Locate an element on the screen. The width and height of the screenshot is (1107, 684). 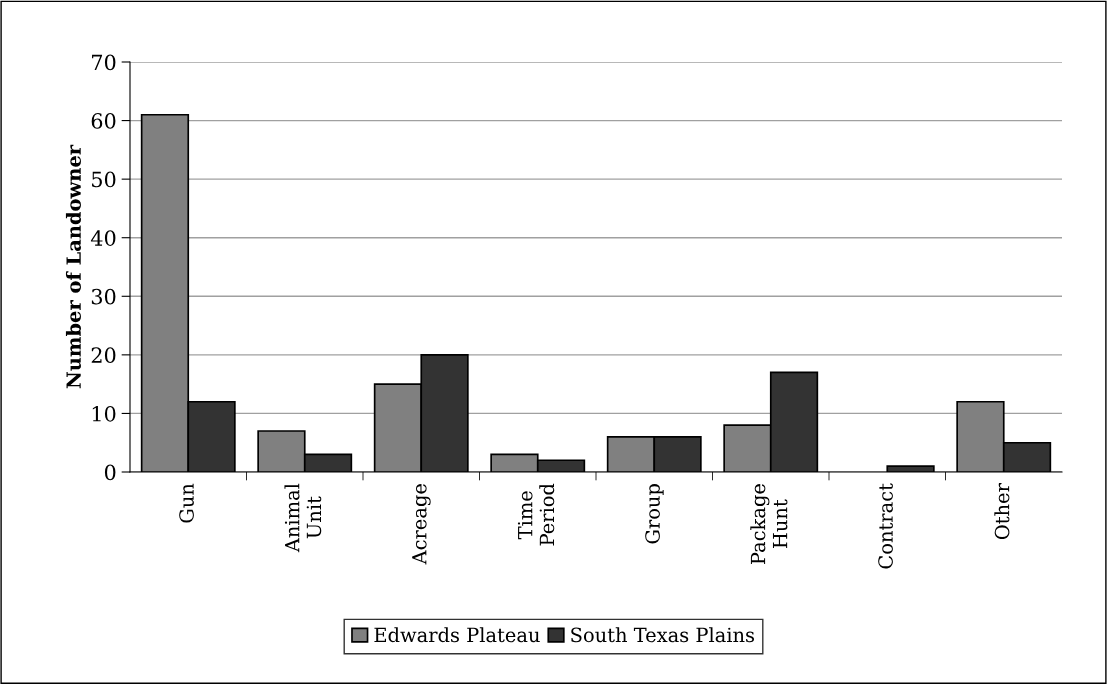
x-tick-label: Other is located at coordinates (1002, 511).